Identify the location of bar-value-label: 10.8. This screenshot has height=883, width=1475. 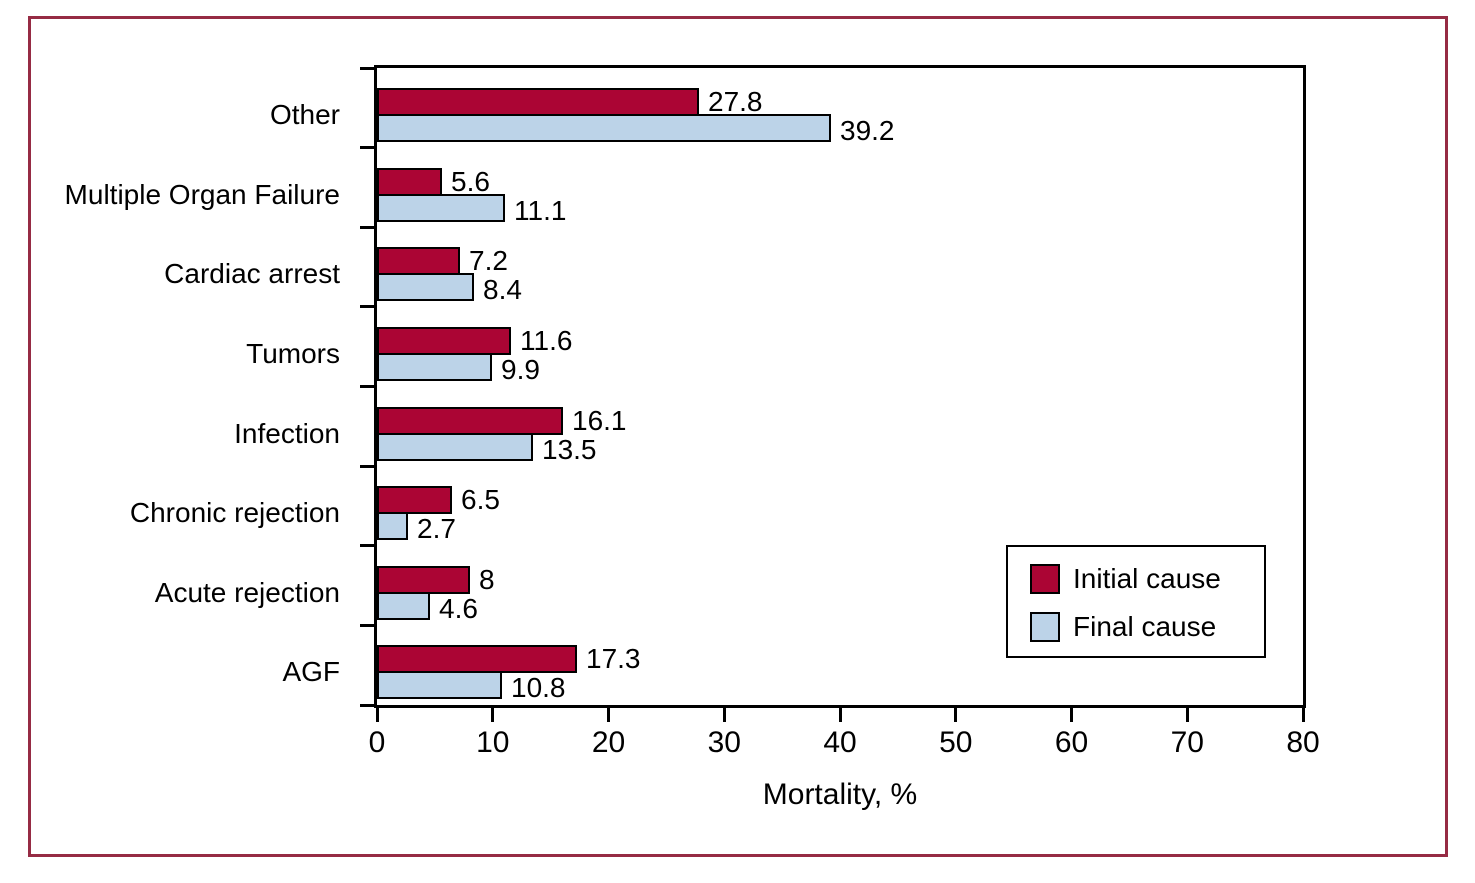
(538, 688).